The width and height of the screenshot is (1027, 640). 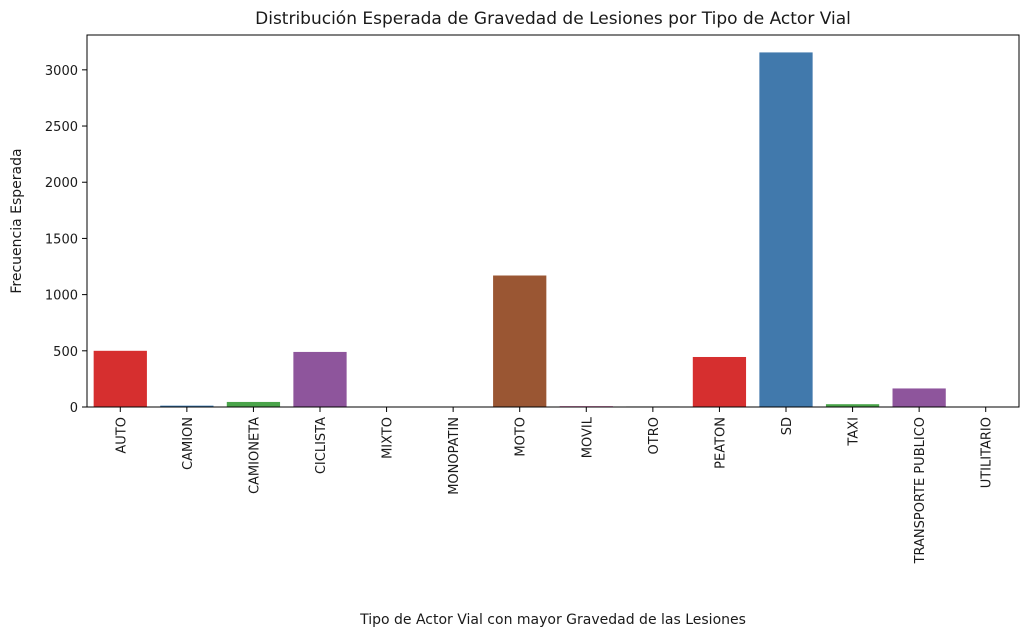 I want to click on bar-peaton, so click(x=719, y=381).